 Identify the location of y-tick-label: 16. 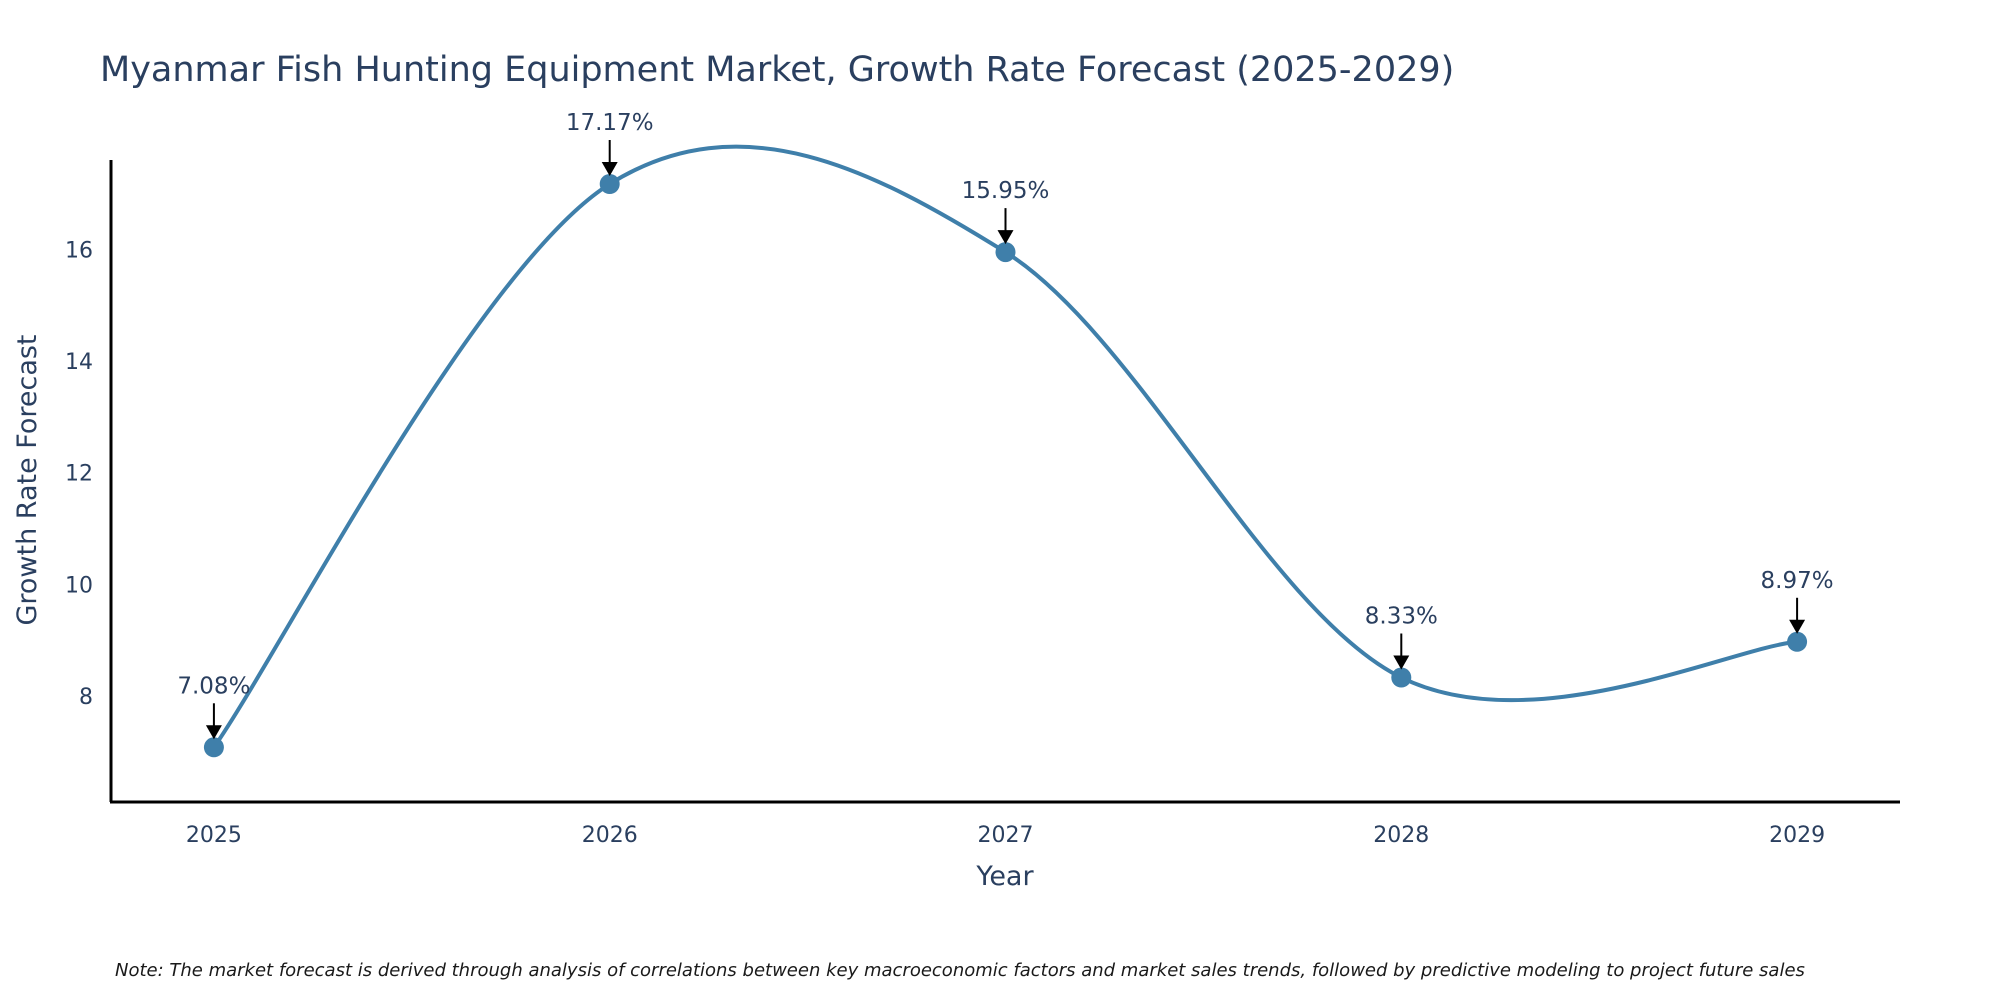
(79, 250).